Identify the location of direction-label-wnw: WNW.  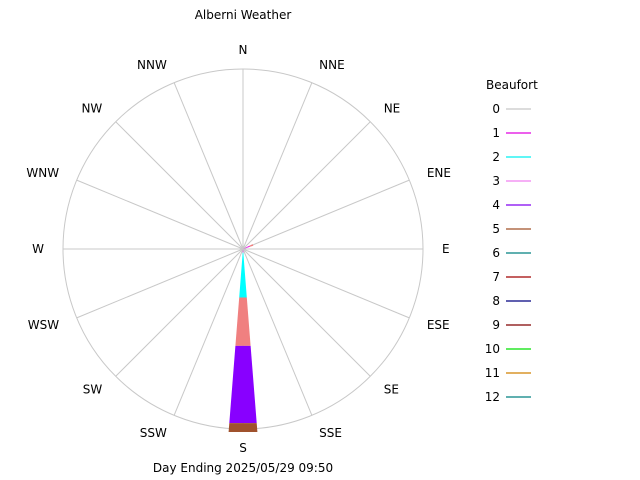
(42, 173).